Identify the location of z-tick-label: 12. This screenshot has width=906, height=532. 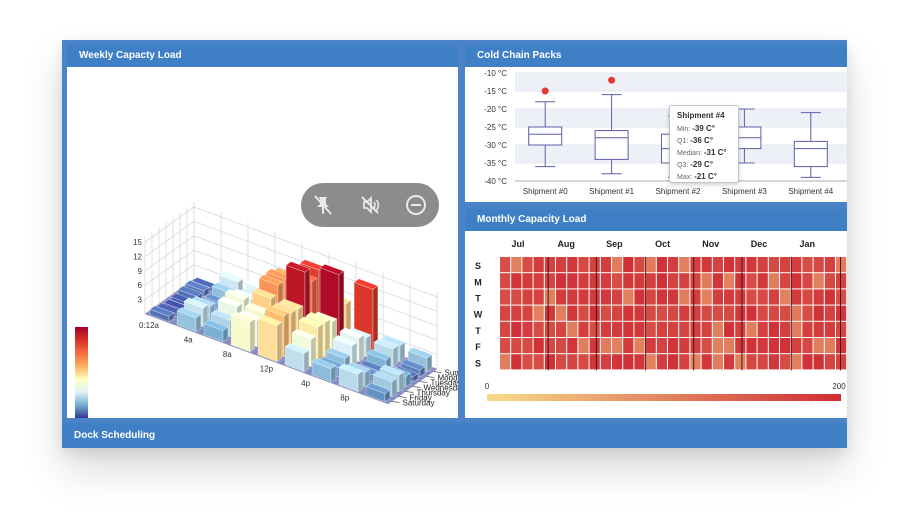
(137, 256).